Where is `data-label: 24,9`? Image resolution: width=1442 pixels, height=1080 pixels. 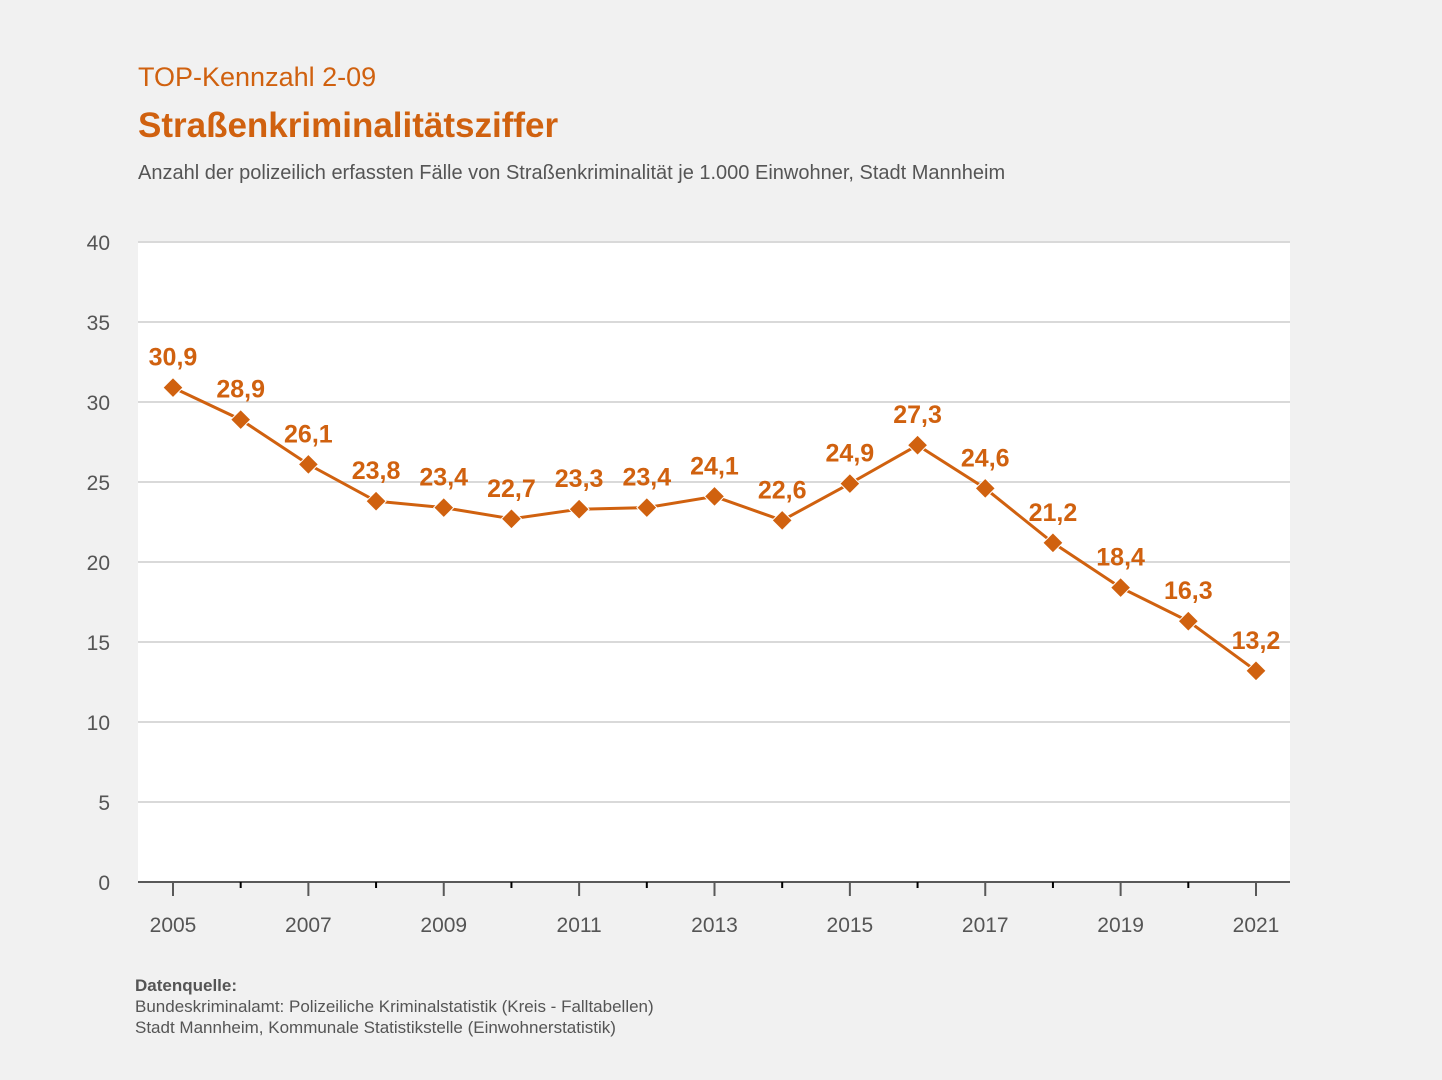 data-label: 24,9 is located at coordinates (850, 454).